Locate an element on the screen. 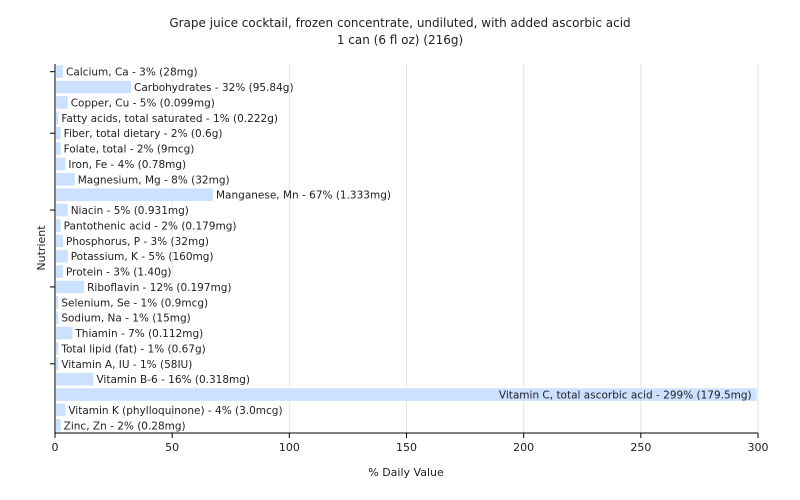 This screenshot has height=500, width=800. bar-label: Copper, Cu - 5% (0.099mg) is located at coordinates (143, 103).